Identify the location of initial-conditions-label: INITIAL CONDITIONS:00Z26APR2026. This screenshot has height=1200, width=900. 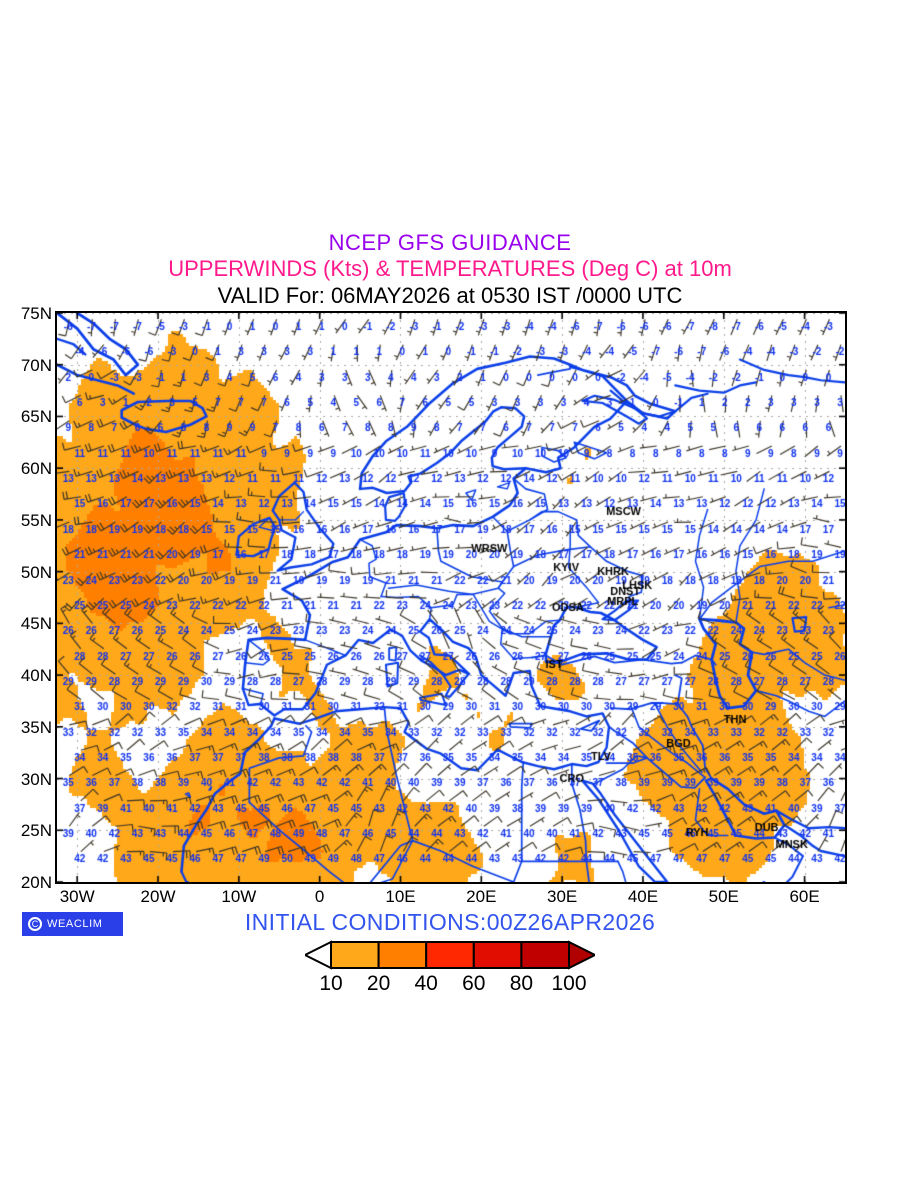
(450, 922).